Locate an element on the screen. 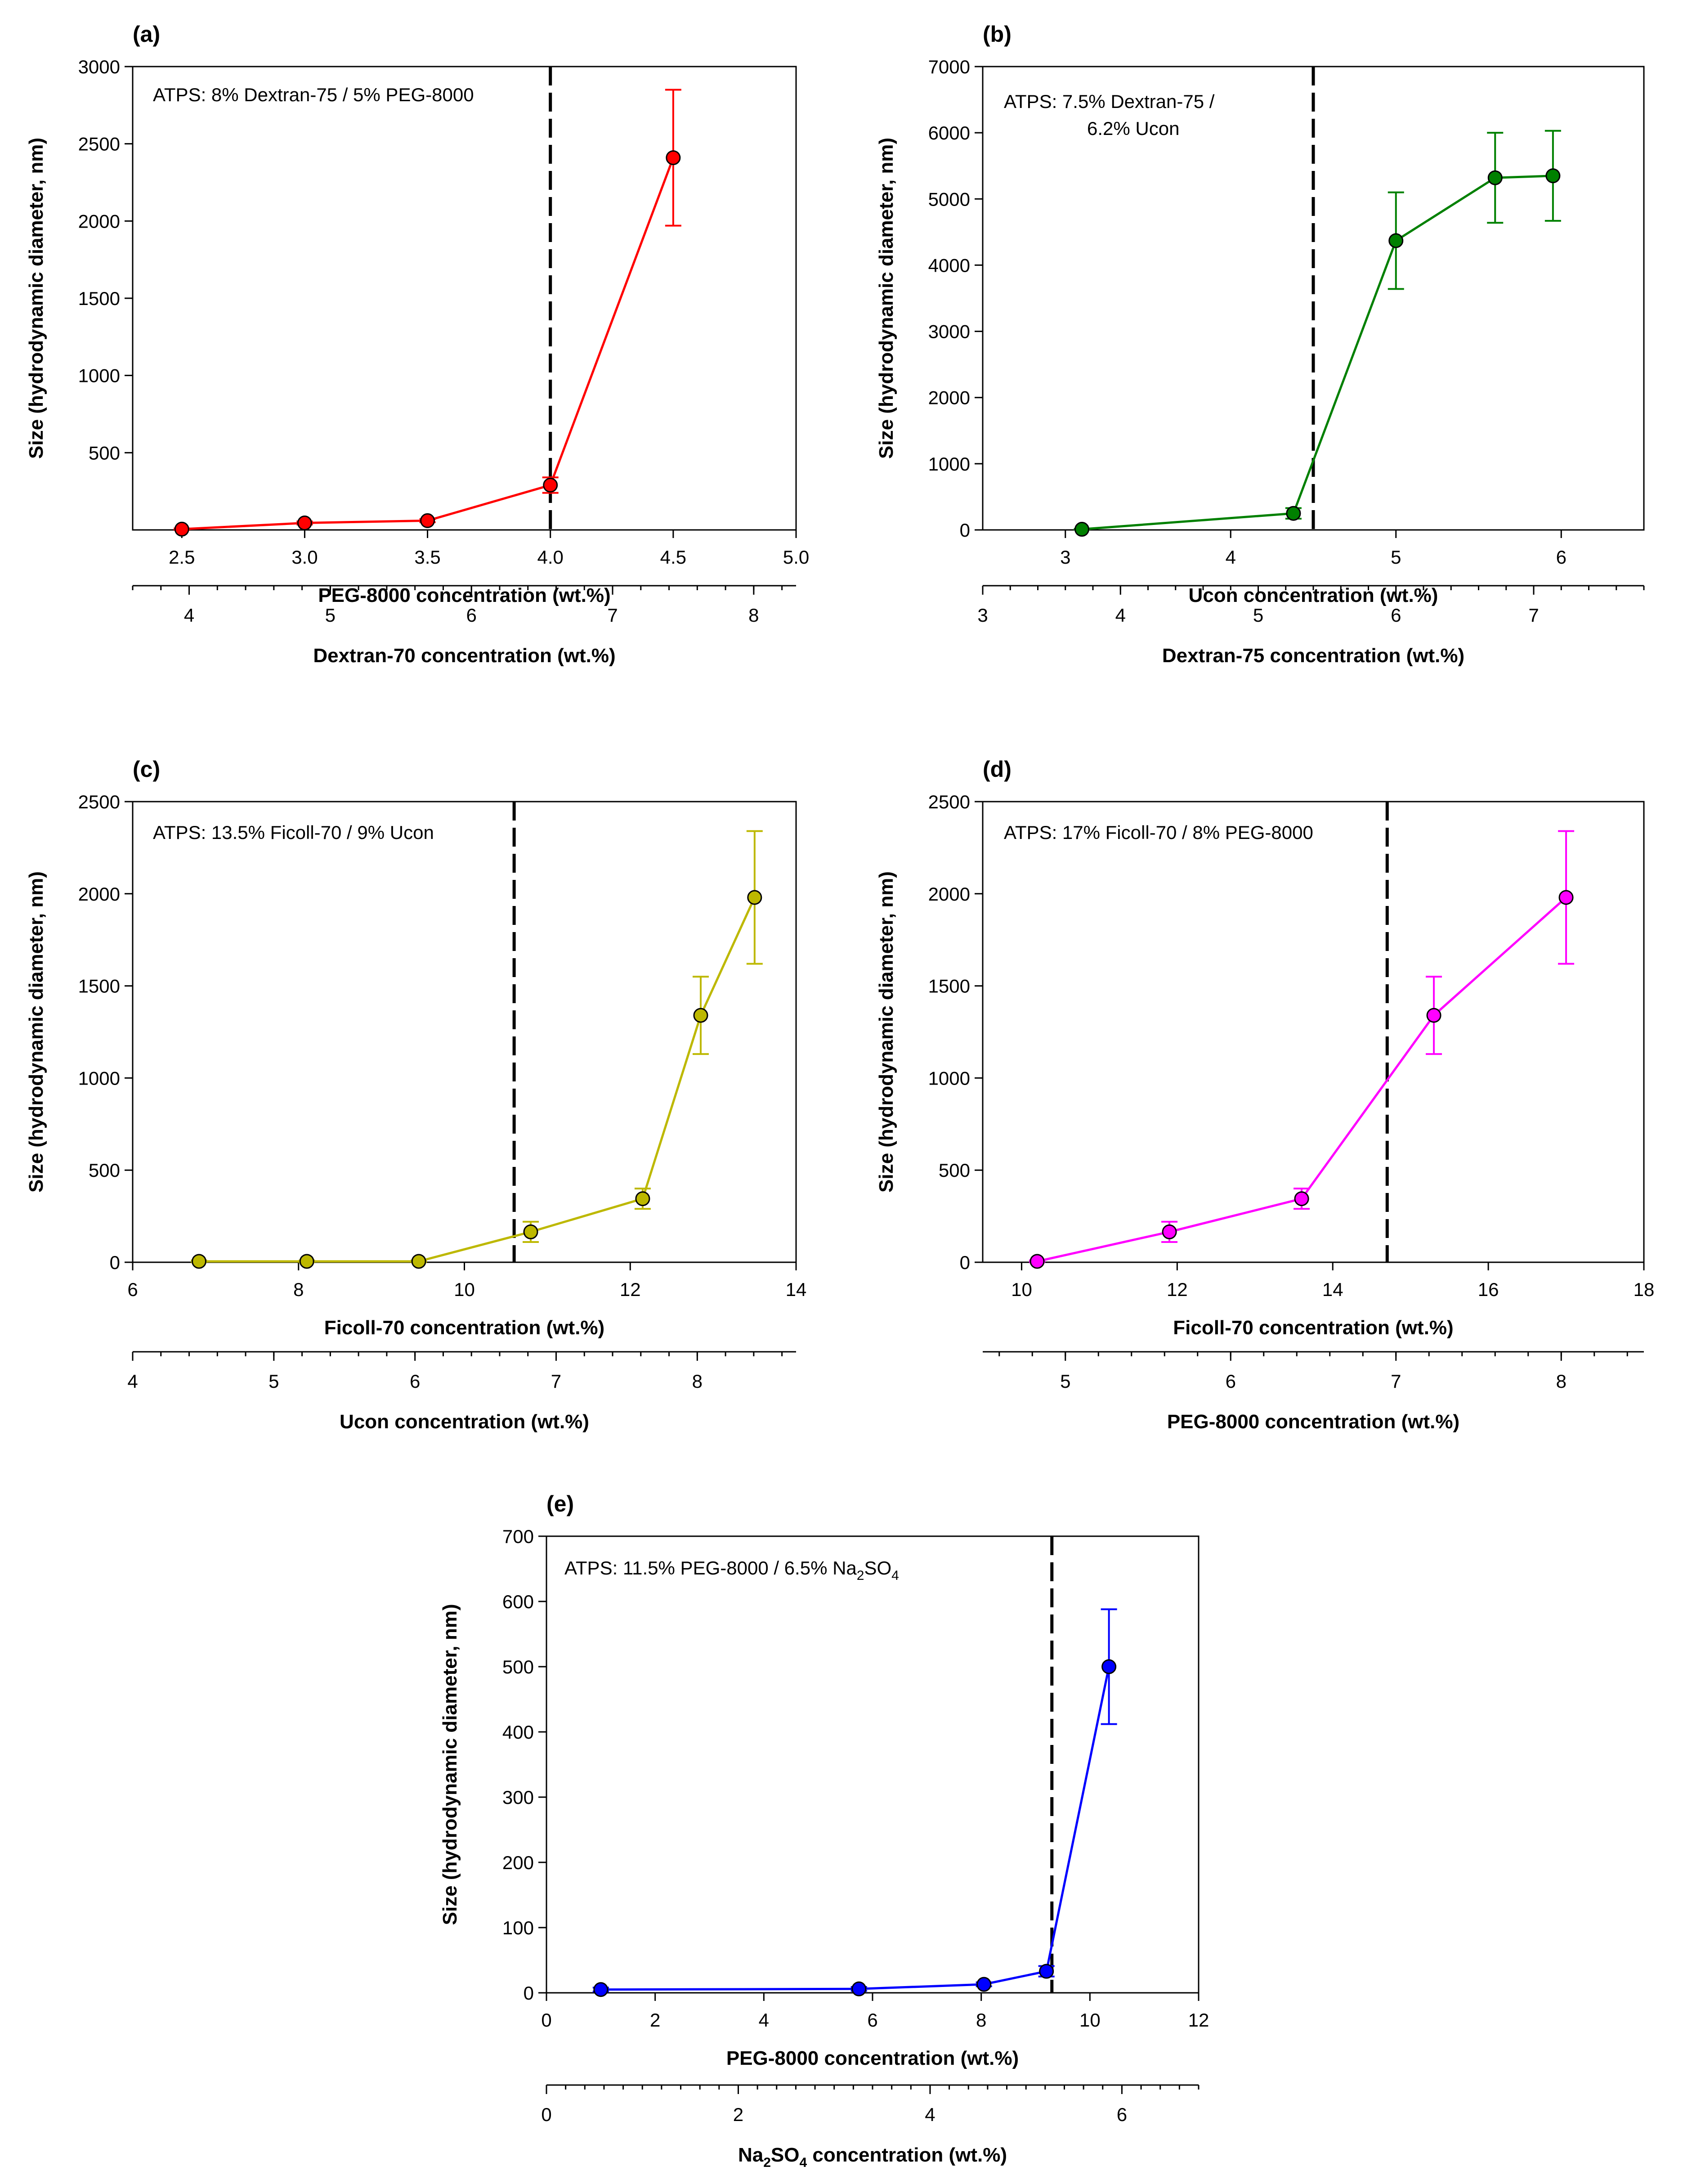 This screenshot has height=2184, width=1683. atps-annotation-part: 4 is located at coordinates (895, 1575).